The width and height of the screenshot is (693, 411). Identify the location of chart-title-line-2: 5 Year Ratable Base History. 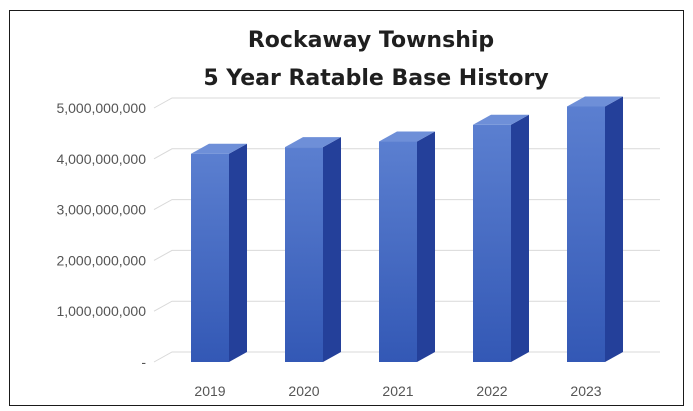
(375, 78).